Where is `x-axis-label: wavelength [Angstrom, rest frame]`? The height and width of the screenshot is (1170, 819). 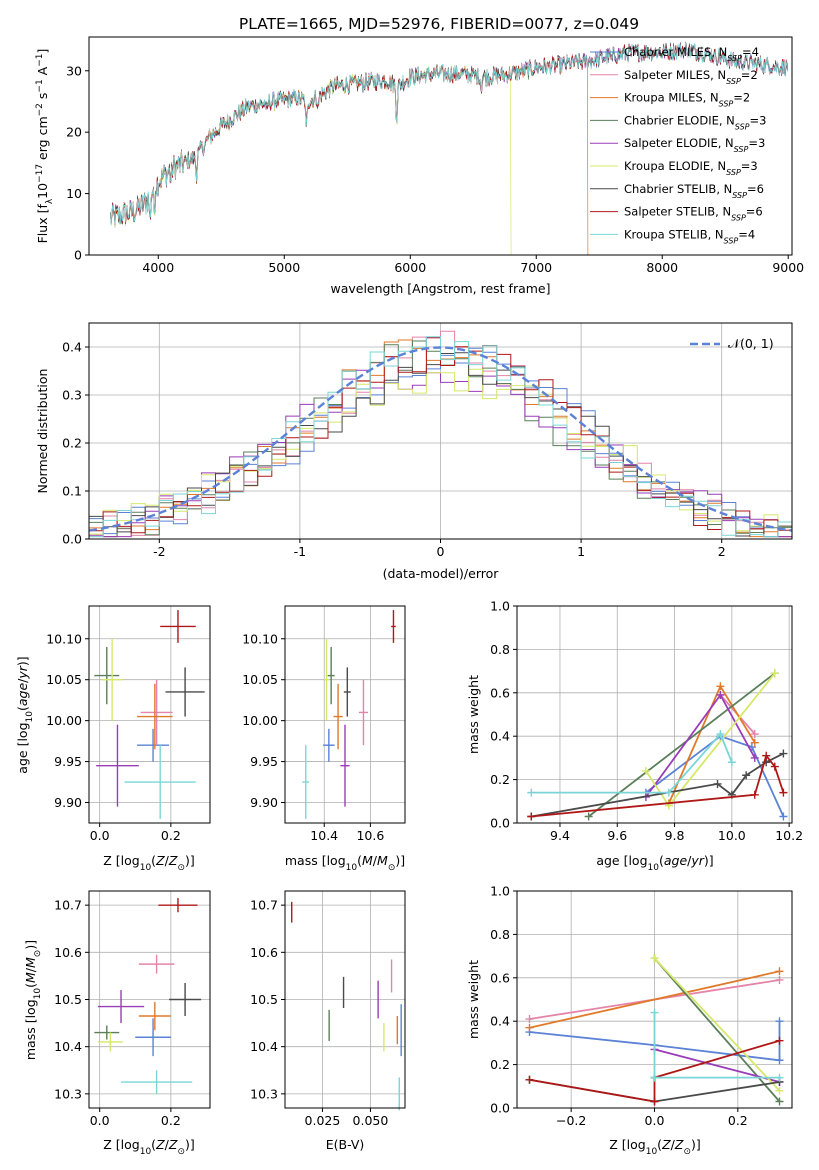 x-axis-label: wavelength [Angstrom, rest frame] is located at coordinates (440, 288).